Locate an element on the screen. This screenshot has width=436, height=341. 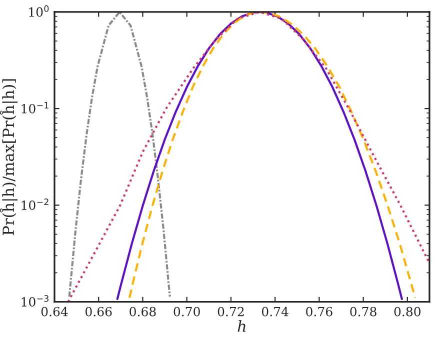
x-axis-title: h is located at coordinates (242, 326).